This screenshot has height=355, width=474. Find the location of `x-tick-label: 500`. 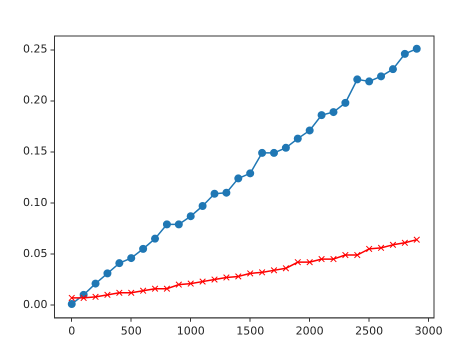

x-tick-label: 500 is located at coordinates (131, 331).